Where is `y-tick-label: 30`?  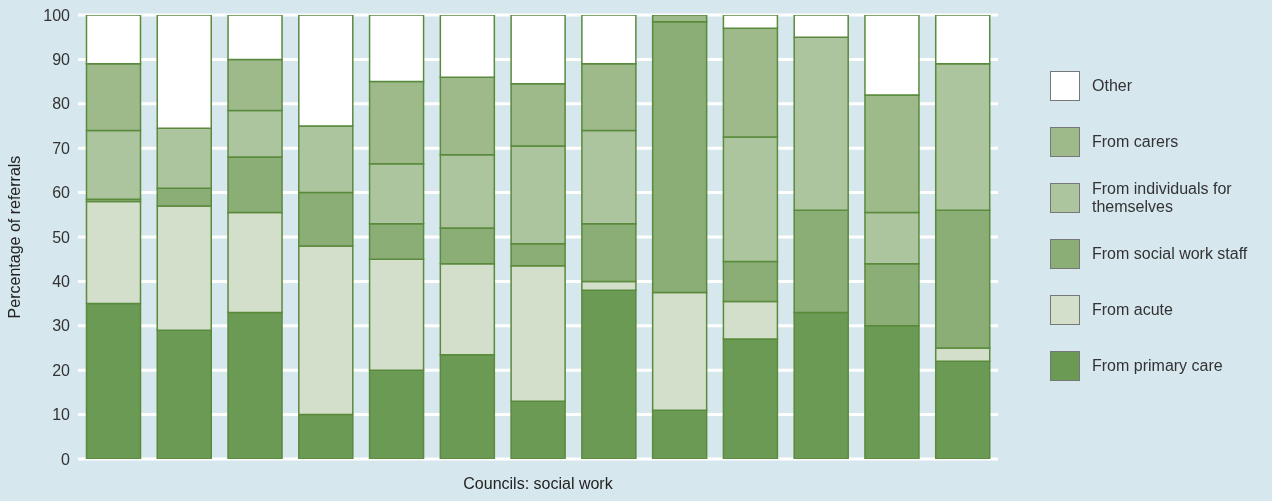
y-tick-label: 30 is located at coordinates (61, 326).